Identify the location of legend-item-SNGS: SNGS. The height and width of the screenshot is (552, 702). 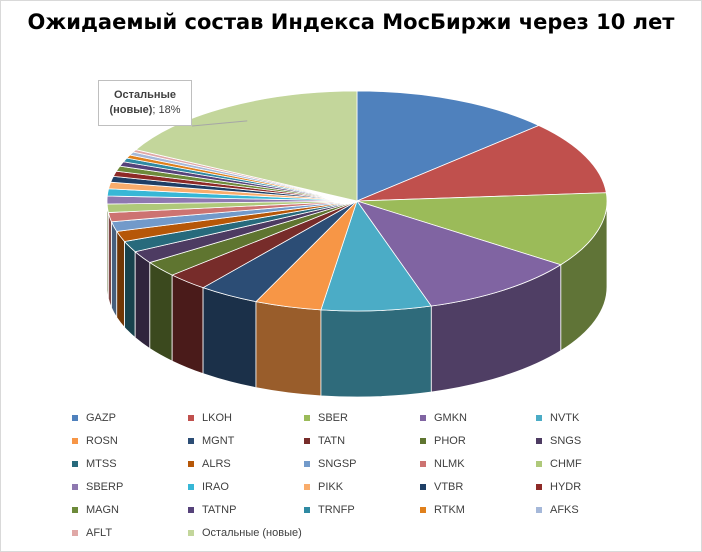
(594, 441).